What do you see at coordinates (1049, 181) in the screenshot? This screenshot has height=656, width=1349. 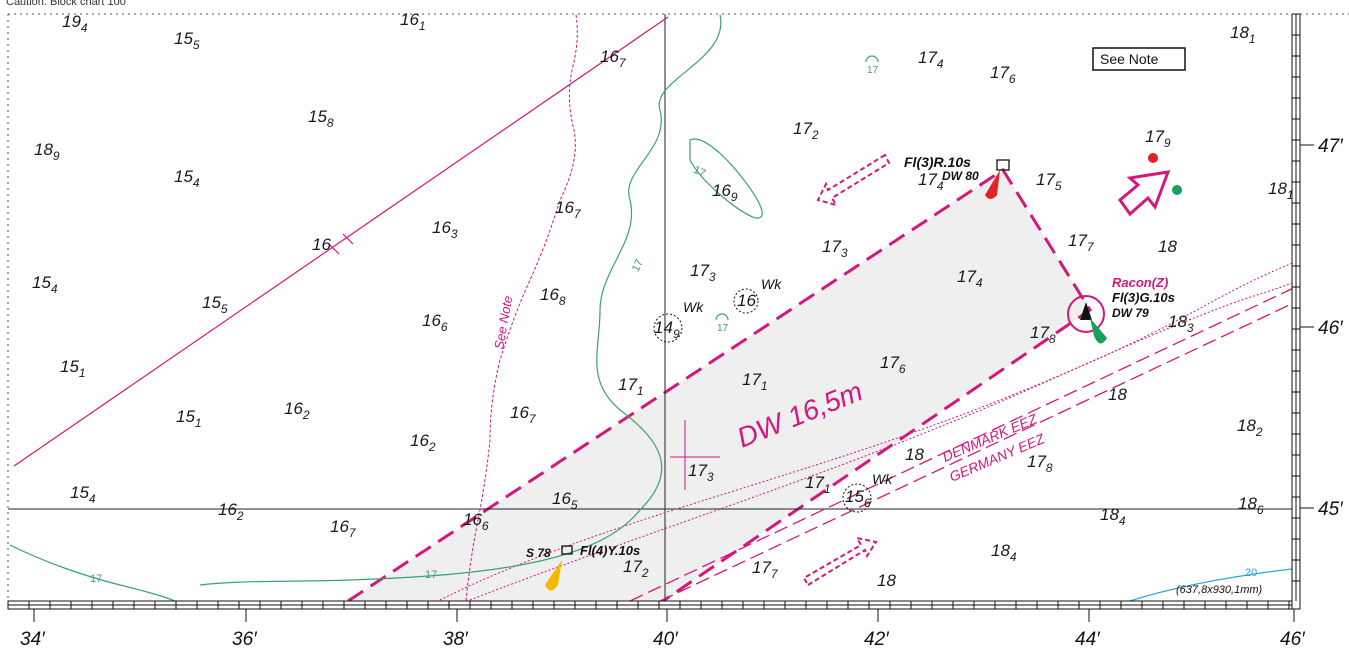 I see `sounding-37: 175` at bounding box center [1049, 181].